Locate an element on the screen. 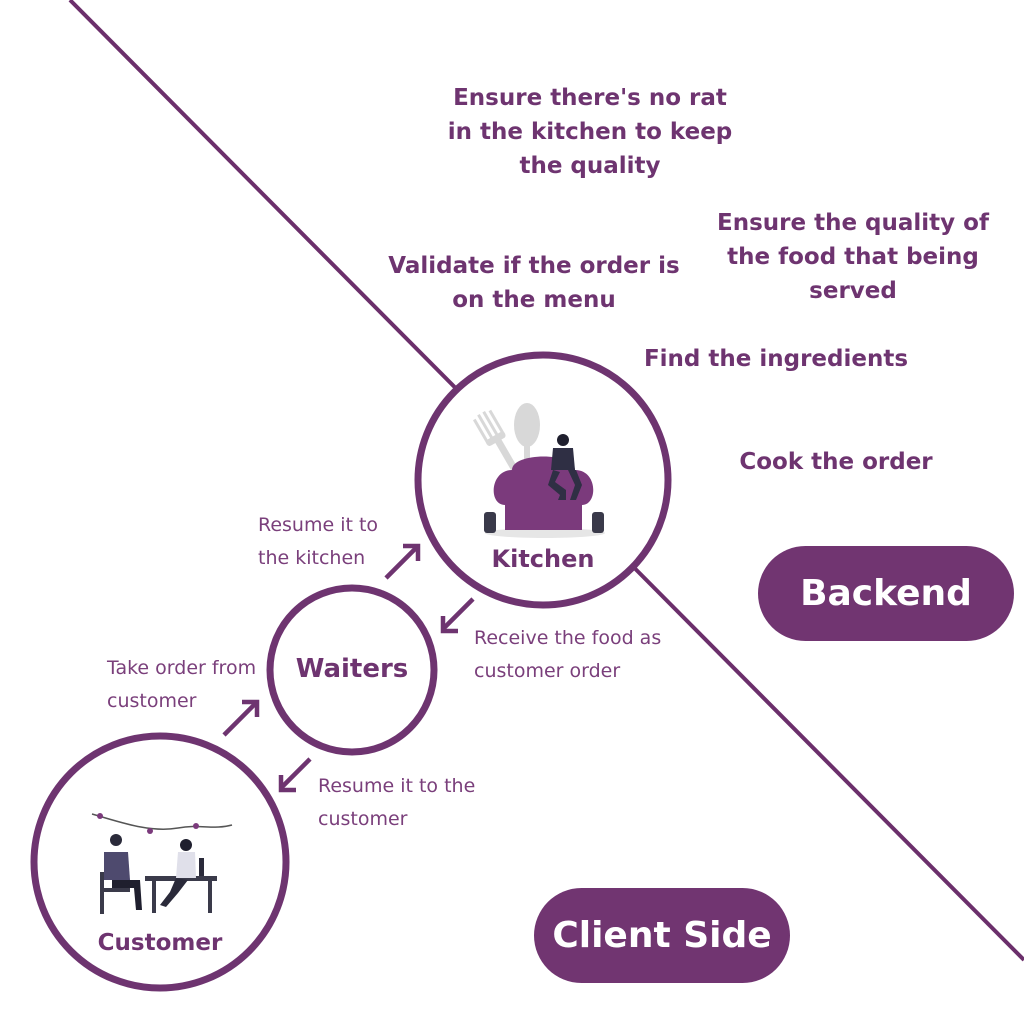  arrow-to-customer is located at coordinates (295, 775).